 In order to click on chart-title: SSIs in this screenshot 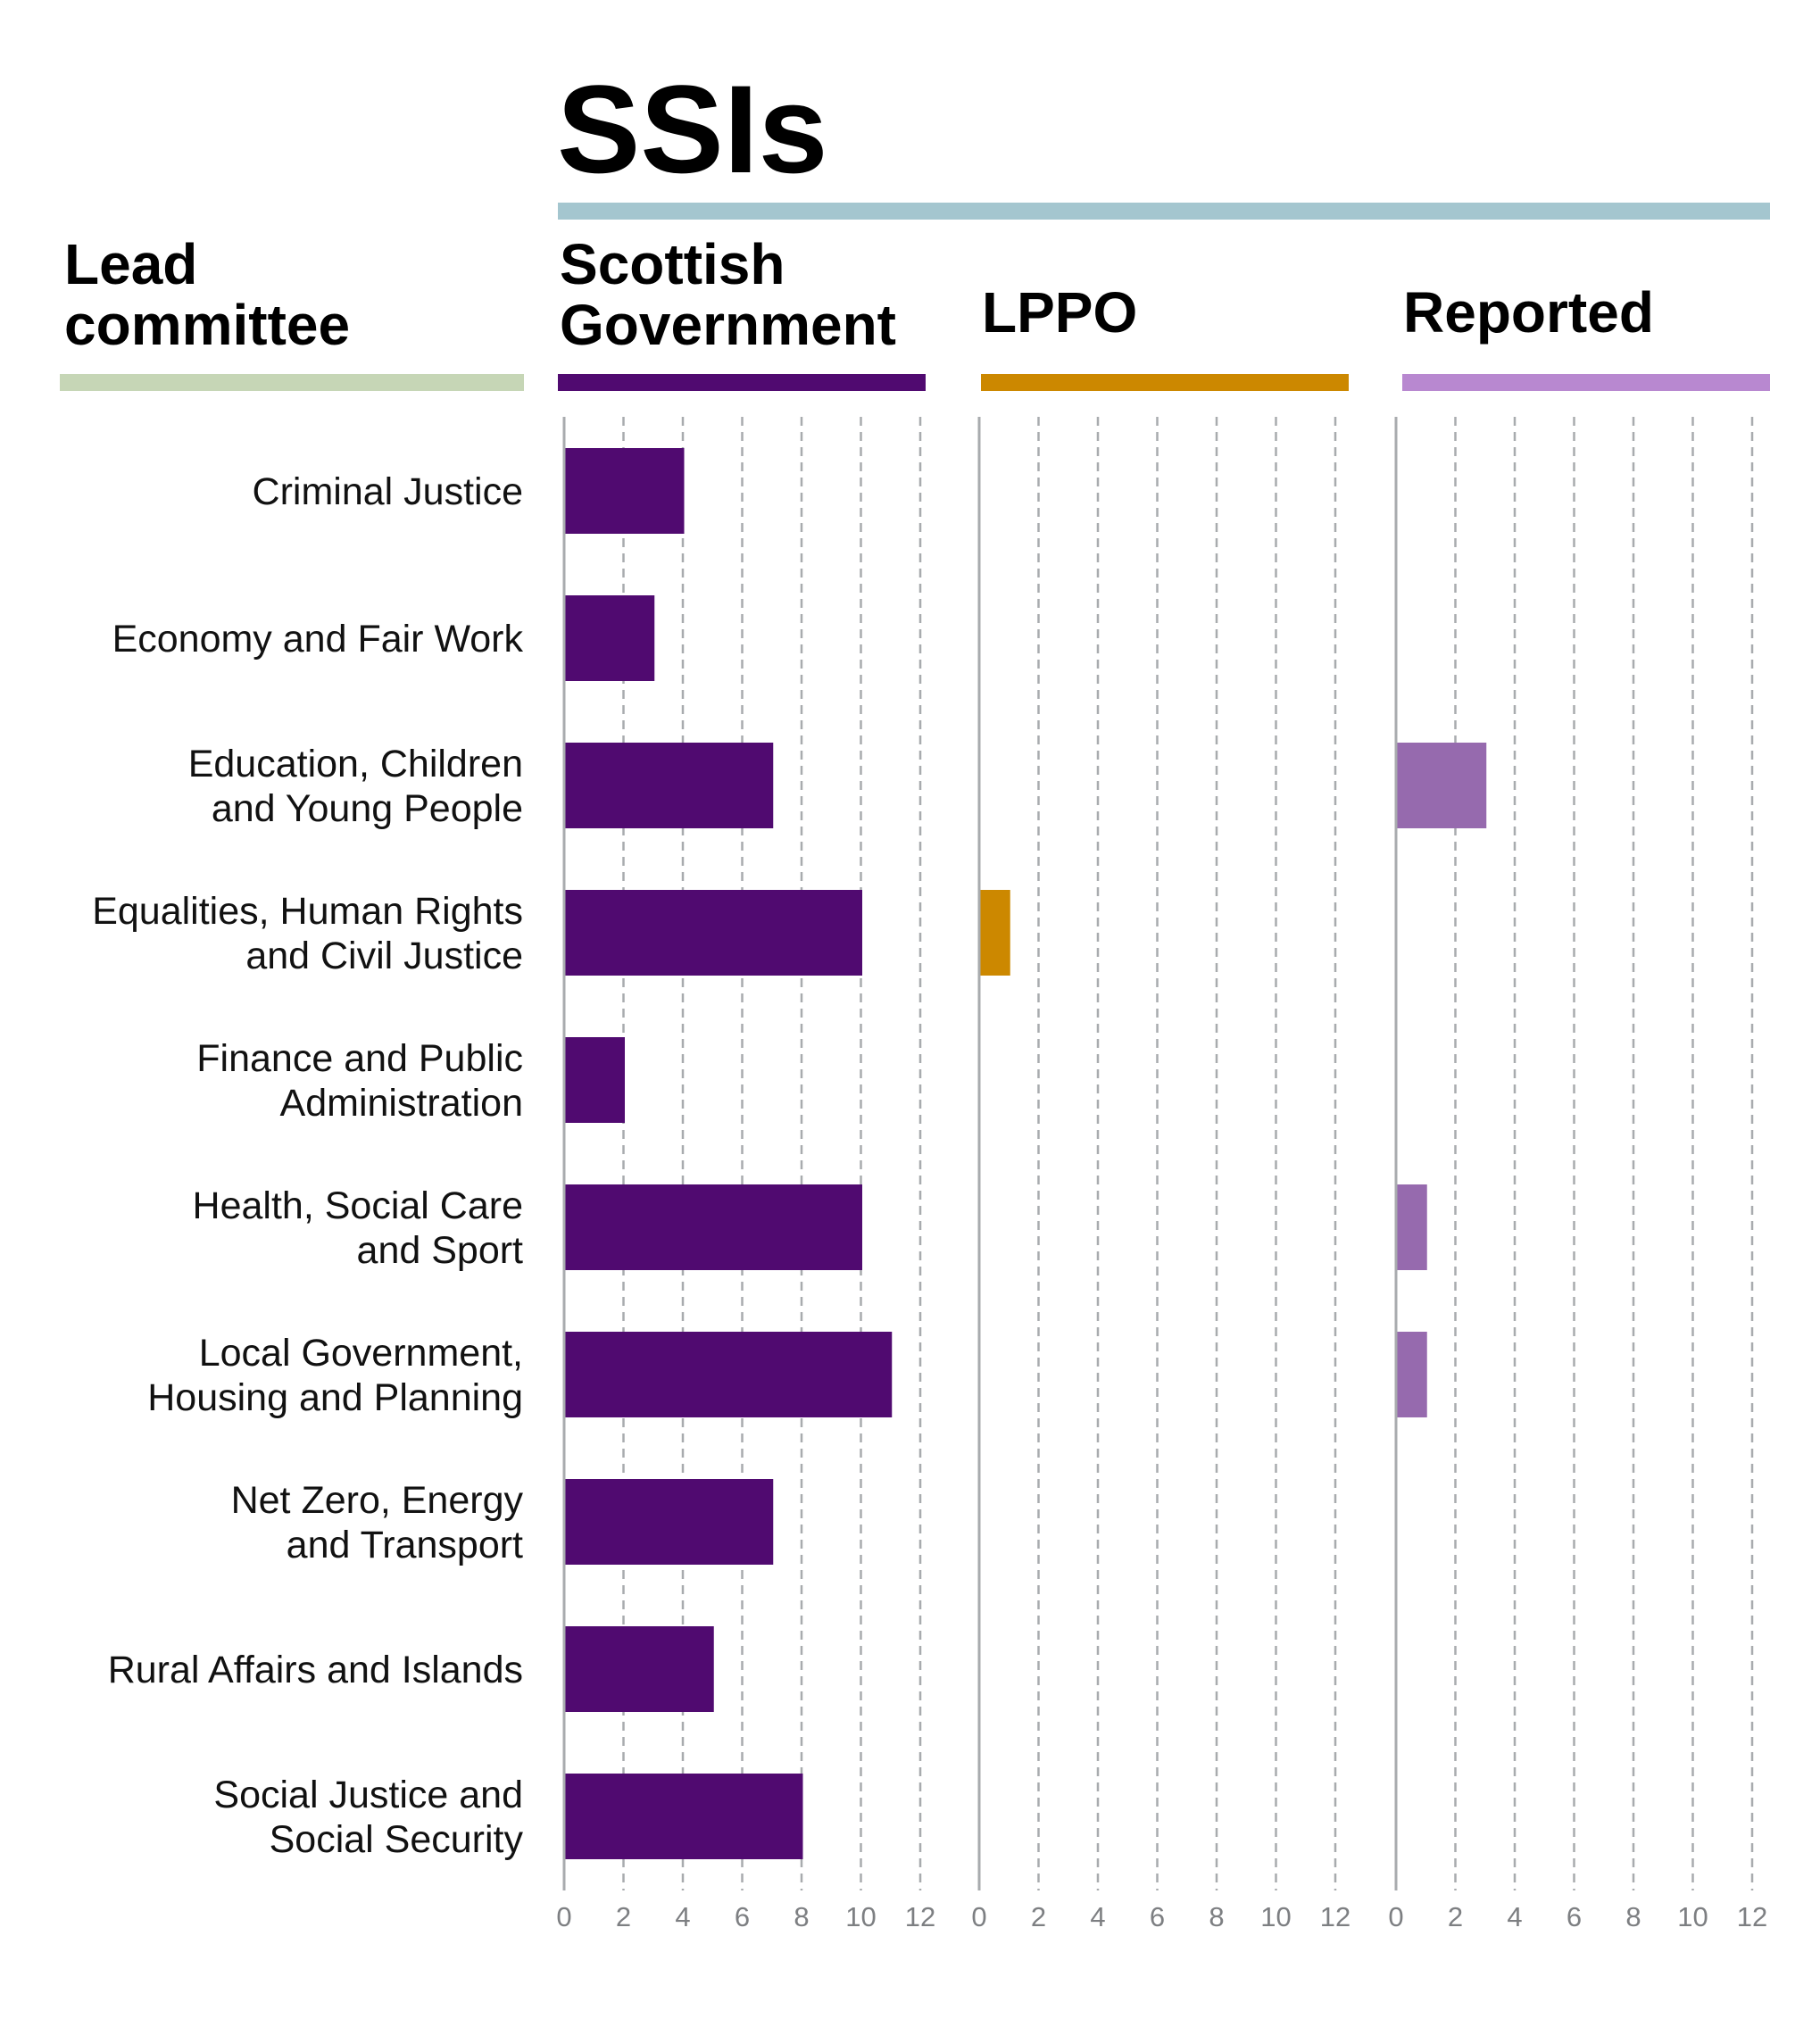, I will do `click(692, 129)`.